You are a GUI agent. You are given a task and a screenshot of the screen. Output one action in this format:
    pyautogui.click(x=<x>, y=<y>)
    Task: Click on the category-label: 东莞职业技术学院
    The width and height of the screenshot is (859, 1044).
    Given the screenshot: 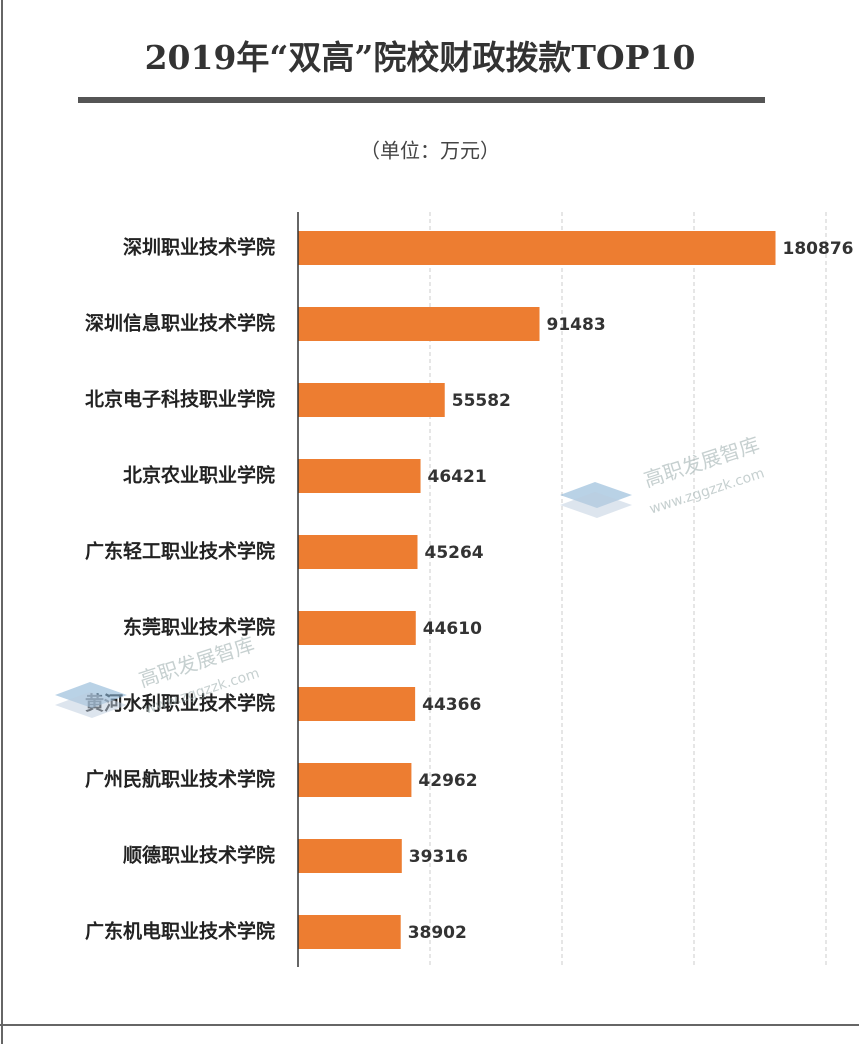 What is the action you would take?
    pyautogui.click(x=199, y=627)
    